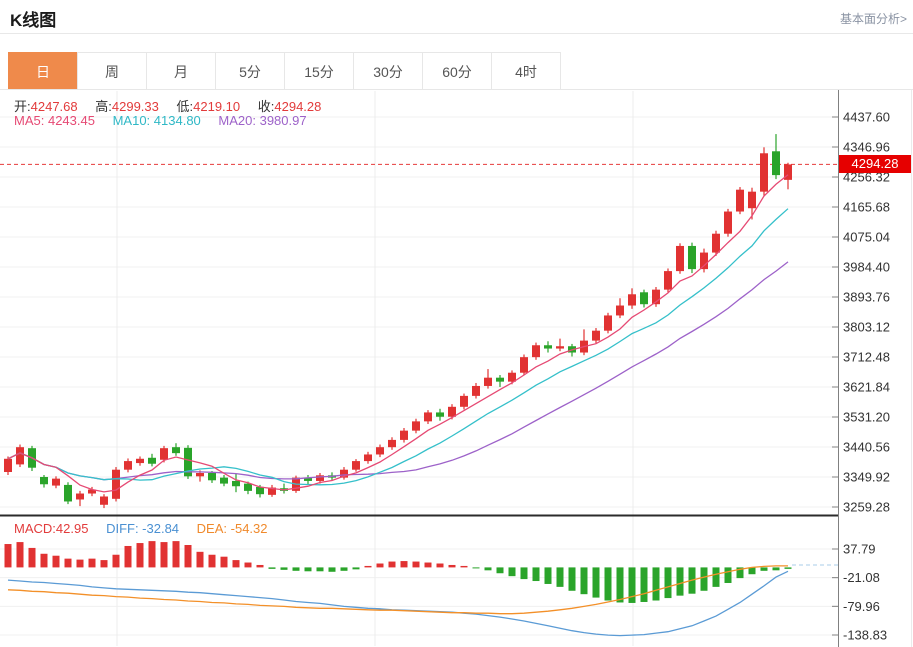 This screenshot has height=647, width=913. What do you see at coordinates (866, 387) in the screenshot?
I see `svg-text: 3621.84` at bounding box center [866, 387].